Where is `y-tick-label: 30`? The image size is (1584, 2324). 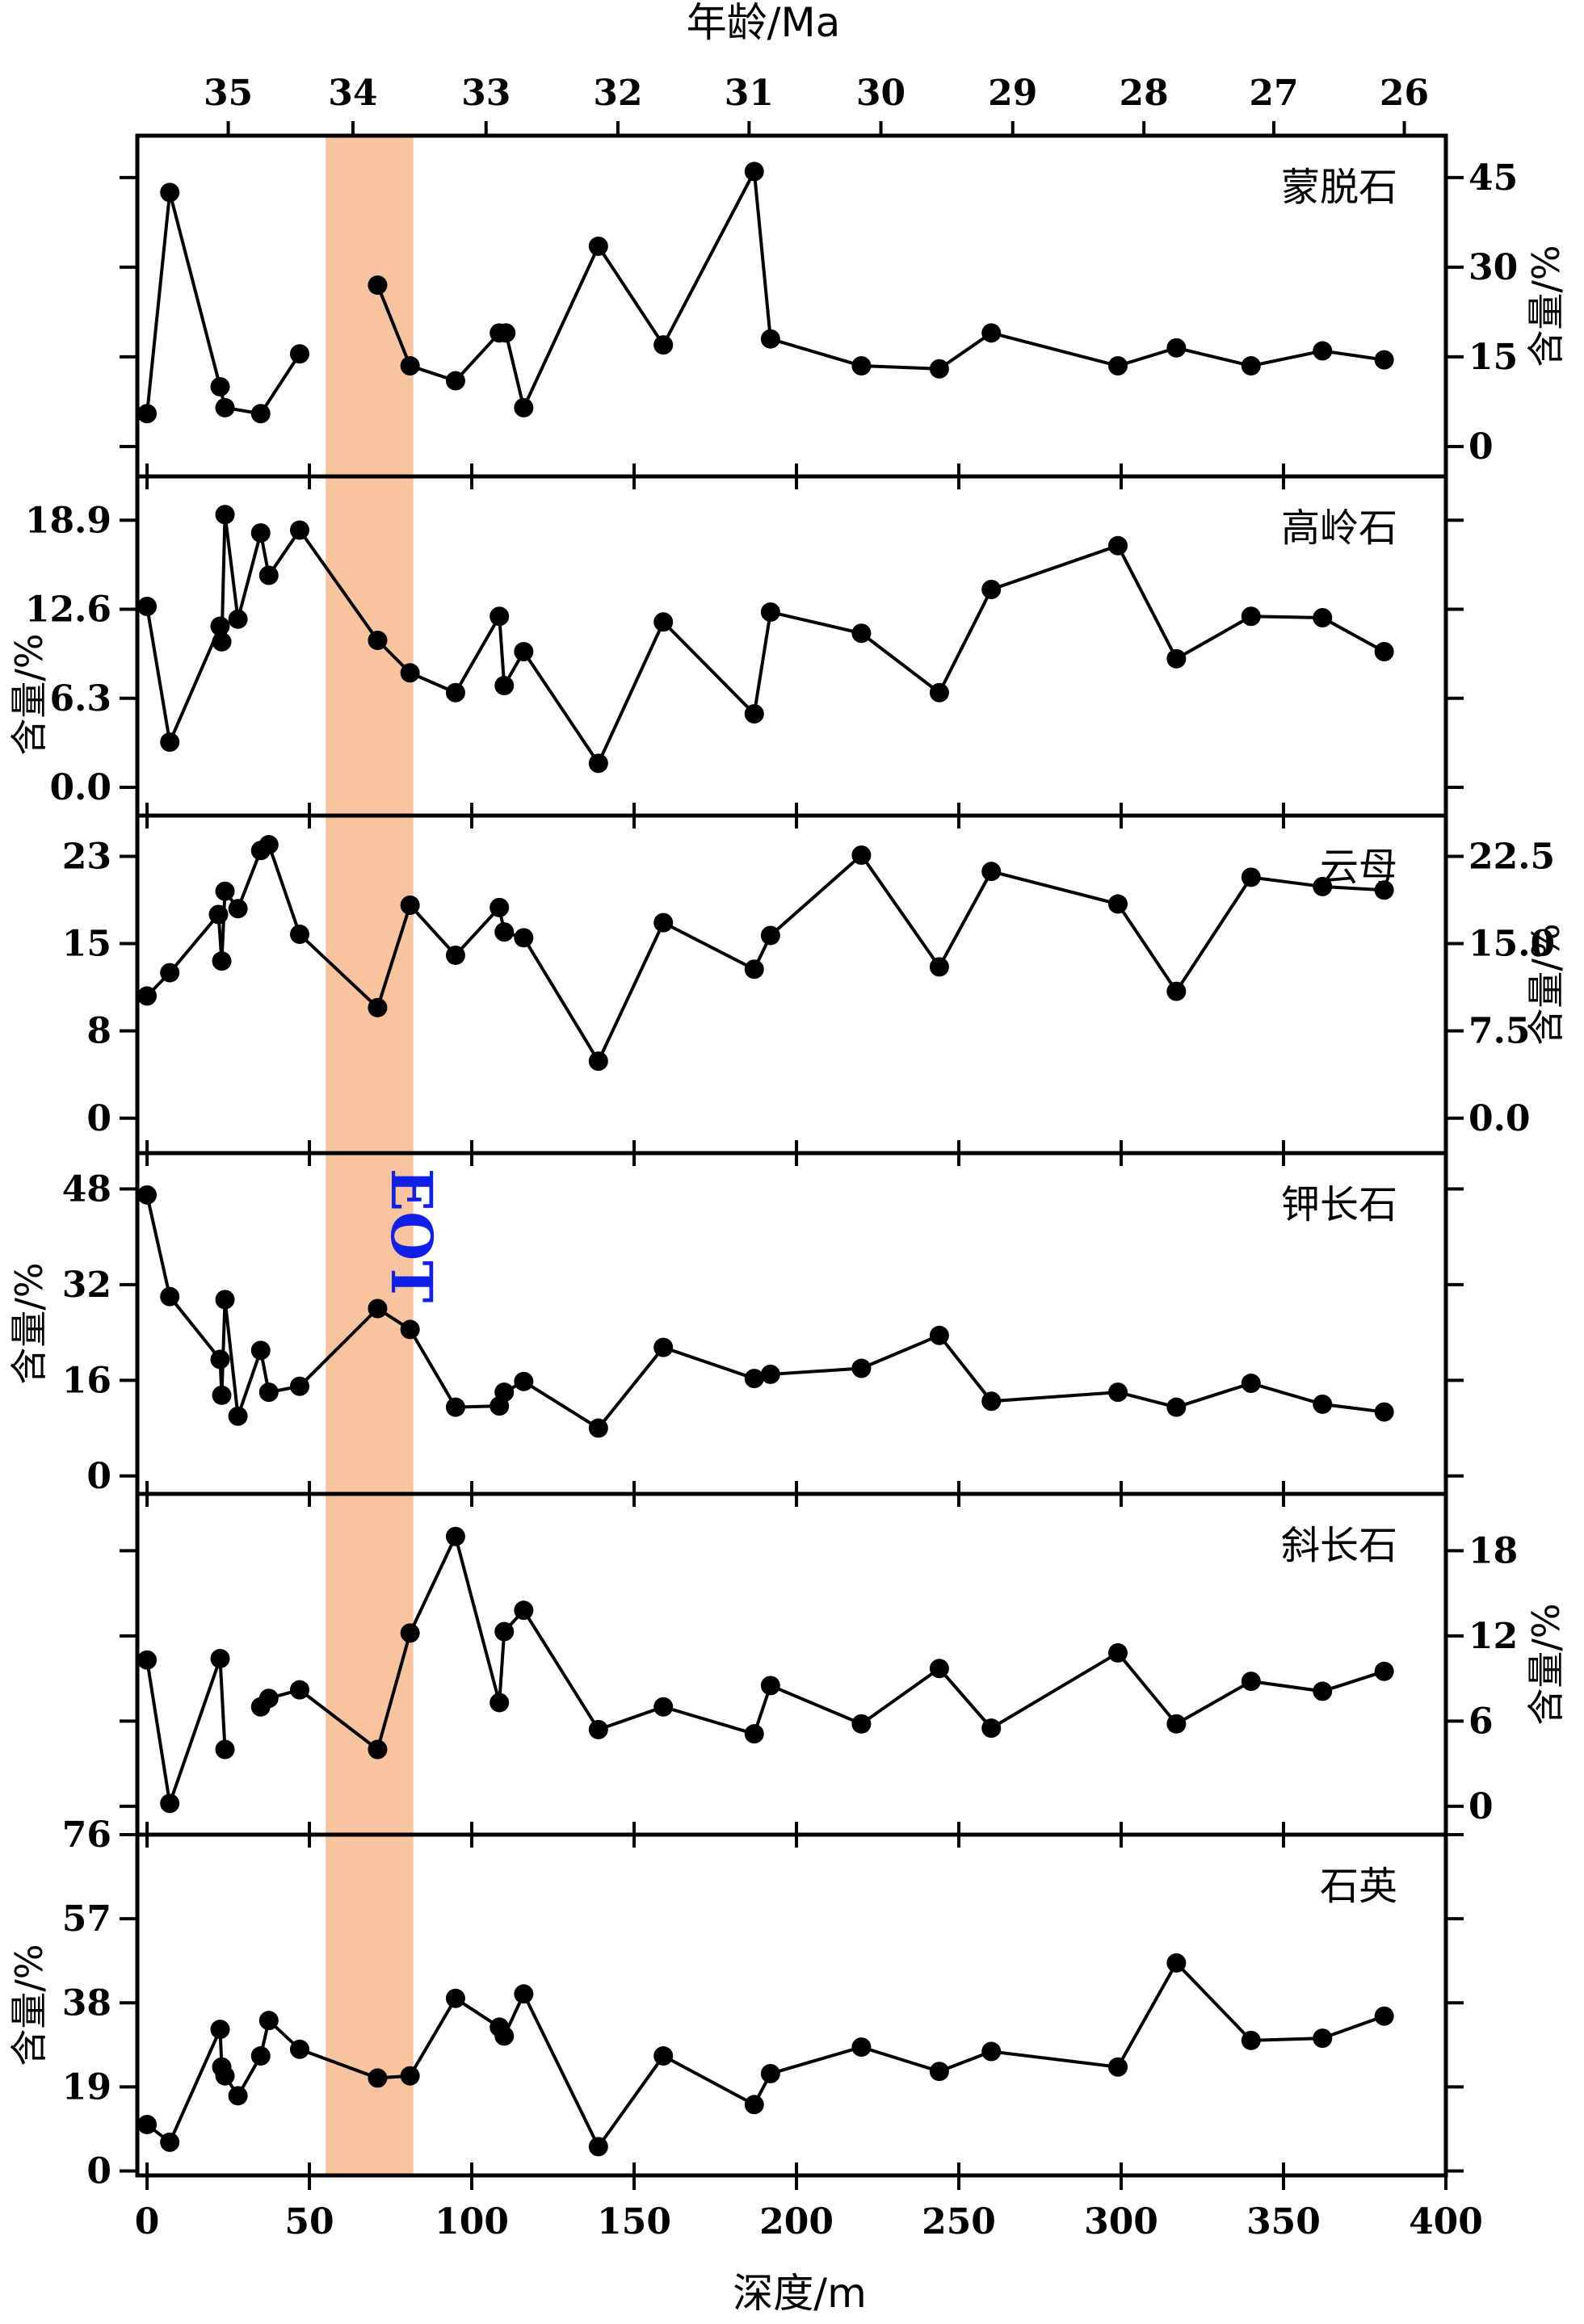 y-tick-label: 30 is located at coordinates (1493, 267).